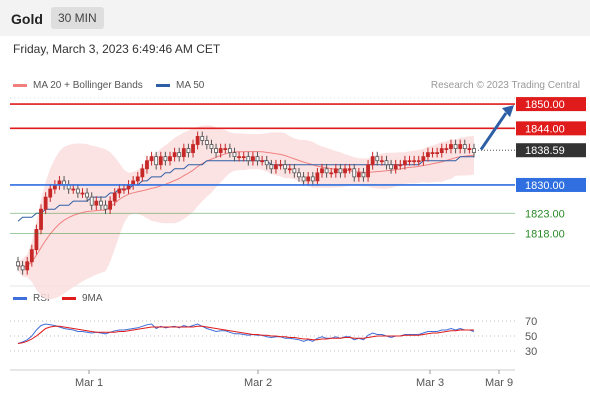 This screenshot has width=590, height=400. What do you see at coordinates (245, 189) in the screenshot?
I see `ma50-line` at bounding box center [245, 189].